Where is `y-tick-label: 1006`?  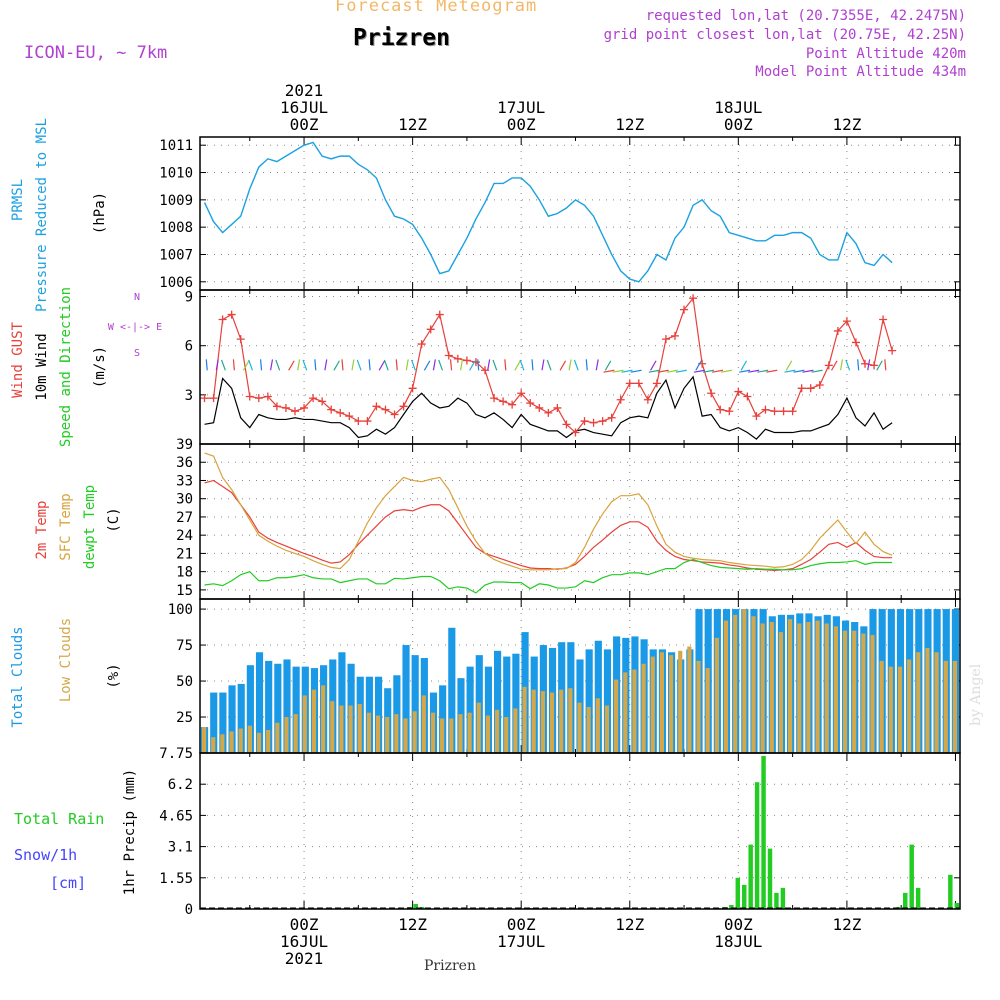 y-tick-label: 1006 is located at coordinates (176, 283).